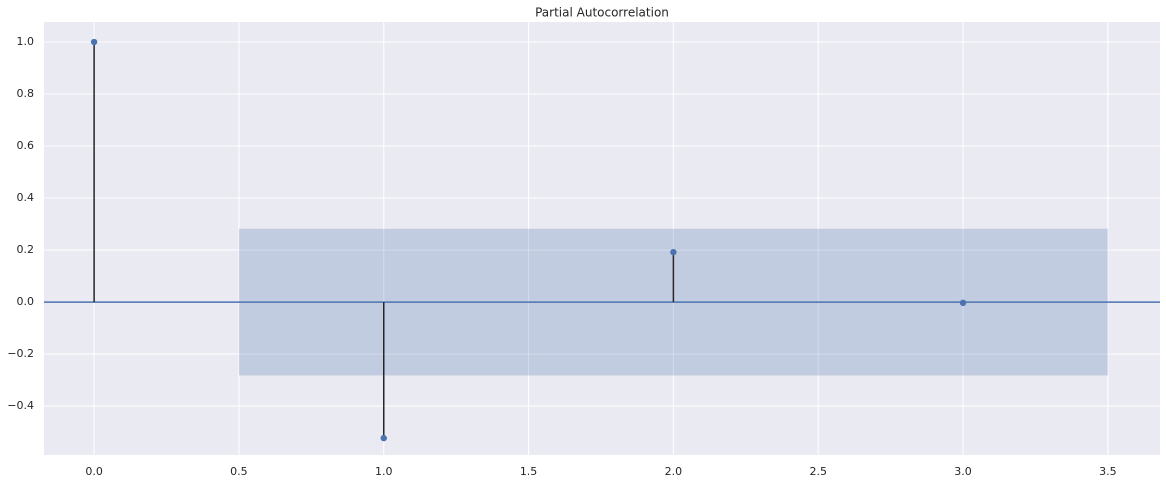 This screenshot has width=1166, height=484. What do you see at coordinates (529, 471) in the screenshot?
I see `x-tick-label: 1.5` at bounding box center [529, 471].